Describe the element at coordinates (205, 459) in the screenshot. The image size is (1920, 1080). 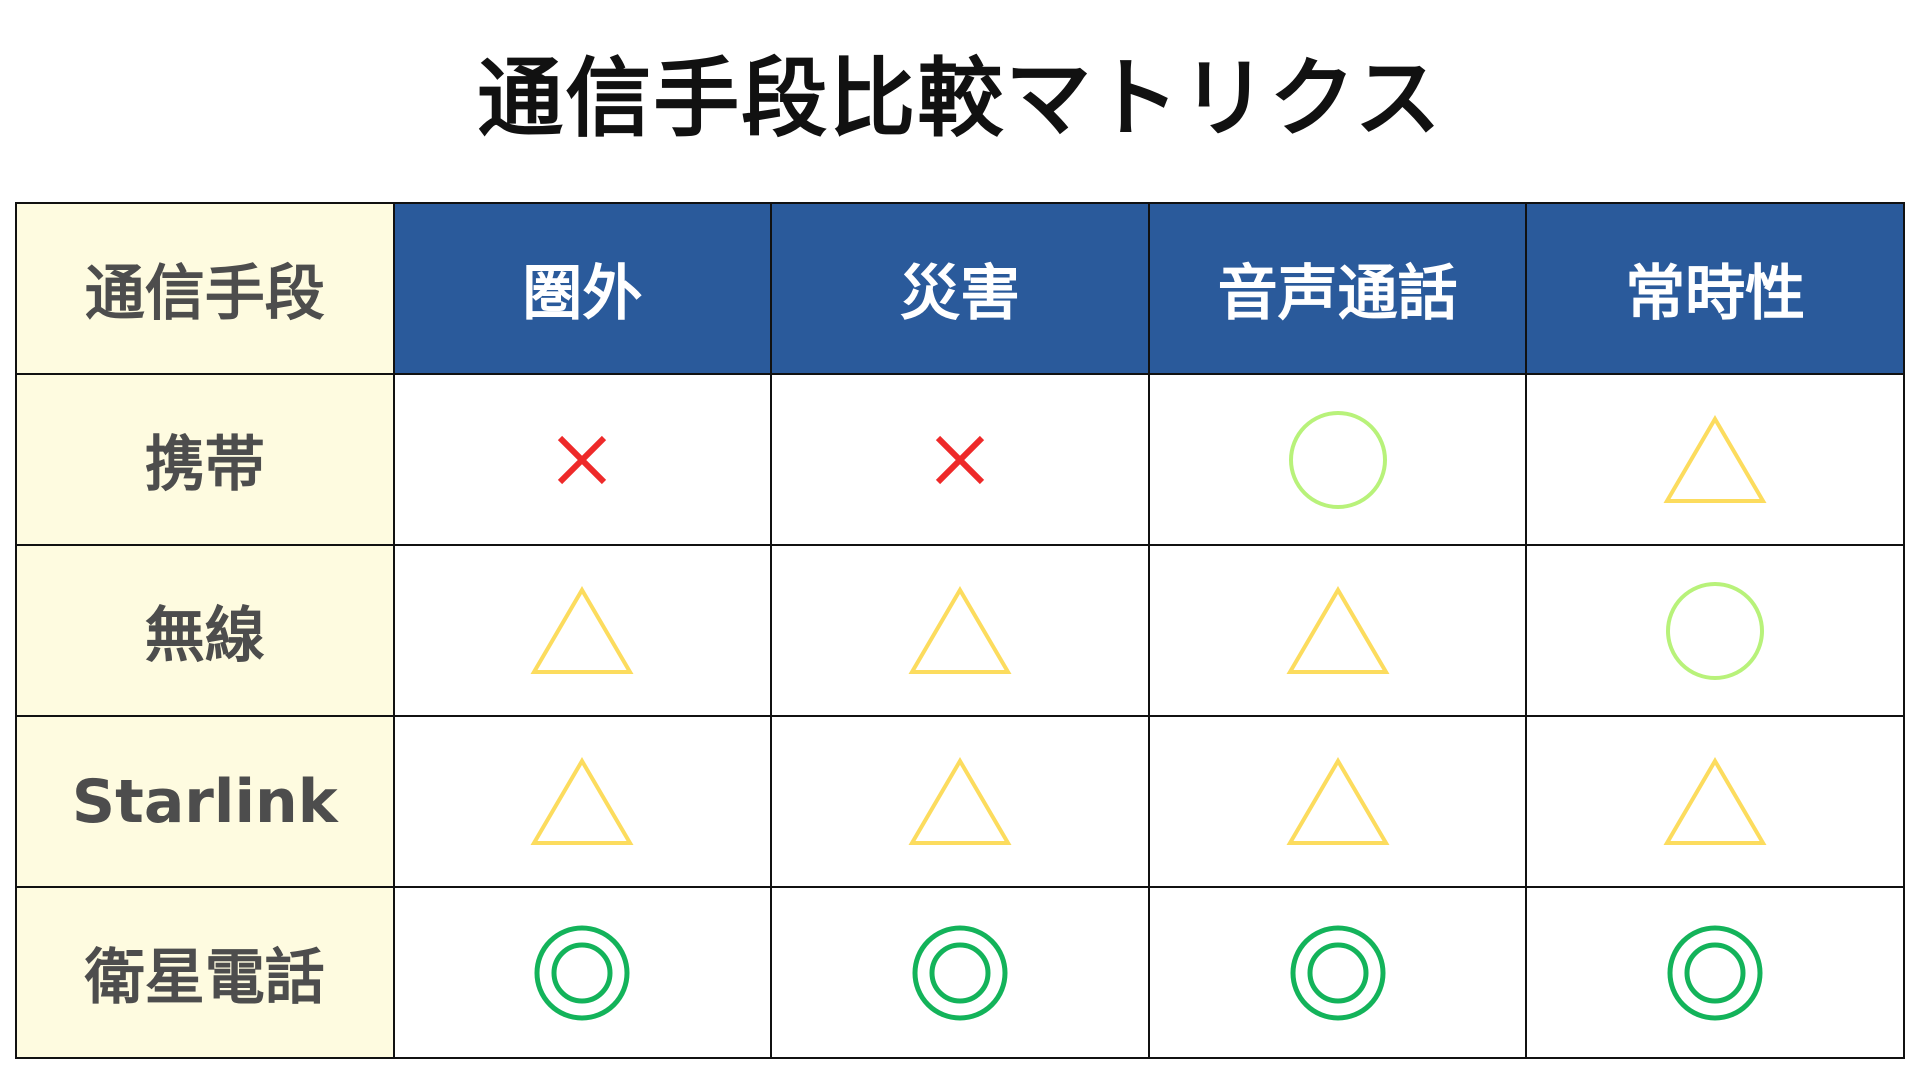
I see `row-header: 携帯` at that location.